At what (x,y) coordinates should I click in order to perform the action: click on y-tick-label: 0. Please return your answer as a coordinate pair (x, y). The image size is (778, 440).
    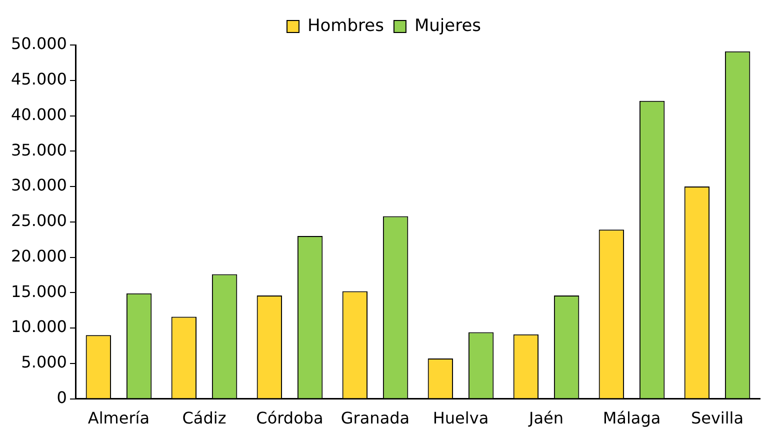
    Looking at the image, I should click on (61, 397).